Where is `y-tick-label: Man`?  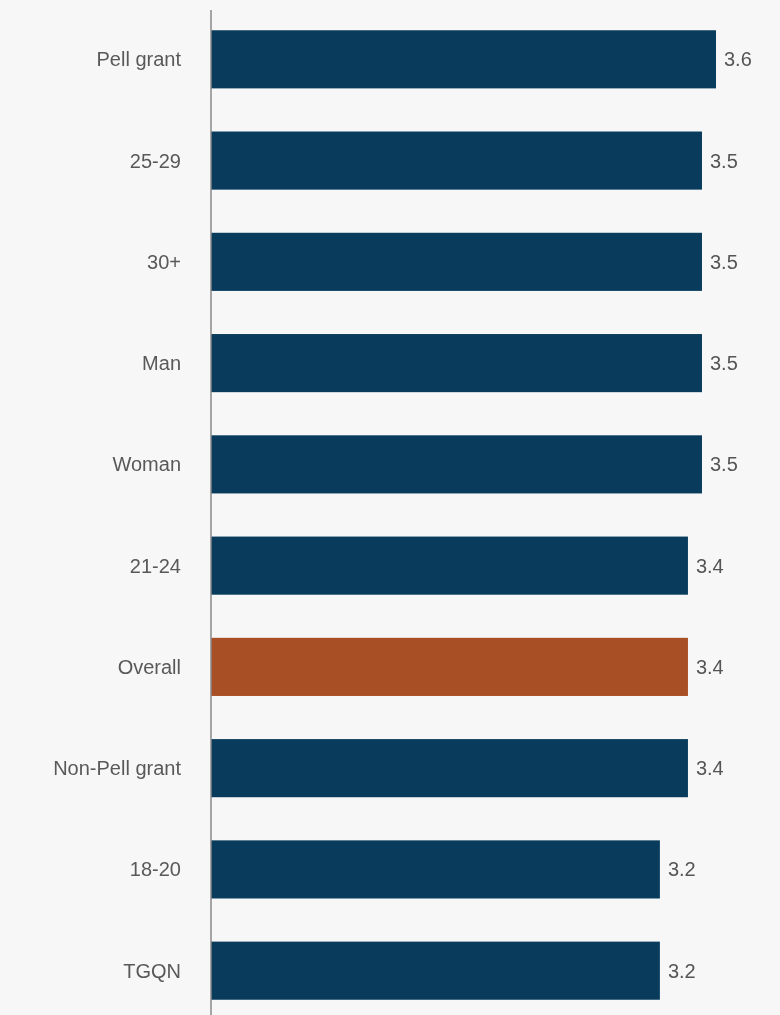
y-tick-label: Man is located at coordinates (161, 363).